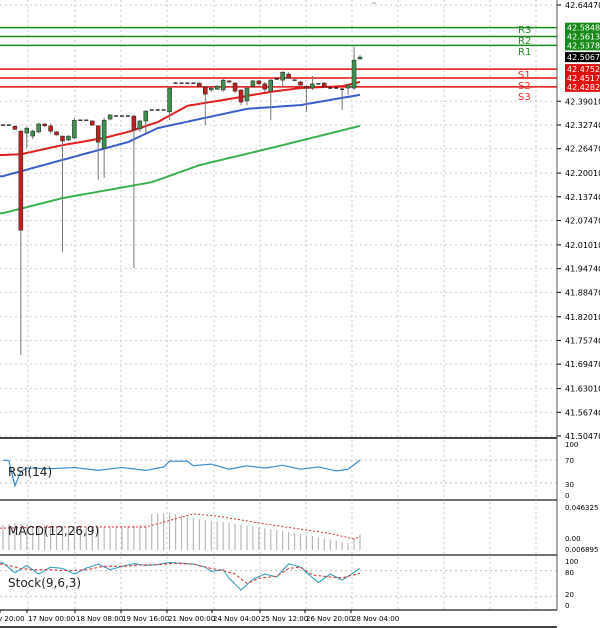  Describe the element at coordinates (524, 75) in the screenshot. I see `level-name-s1: S1` at that location.